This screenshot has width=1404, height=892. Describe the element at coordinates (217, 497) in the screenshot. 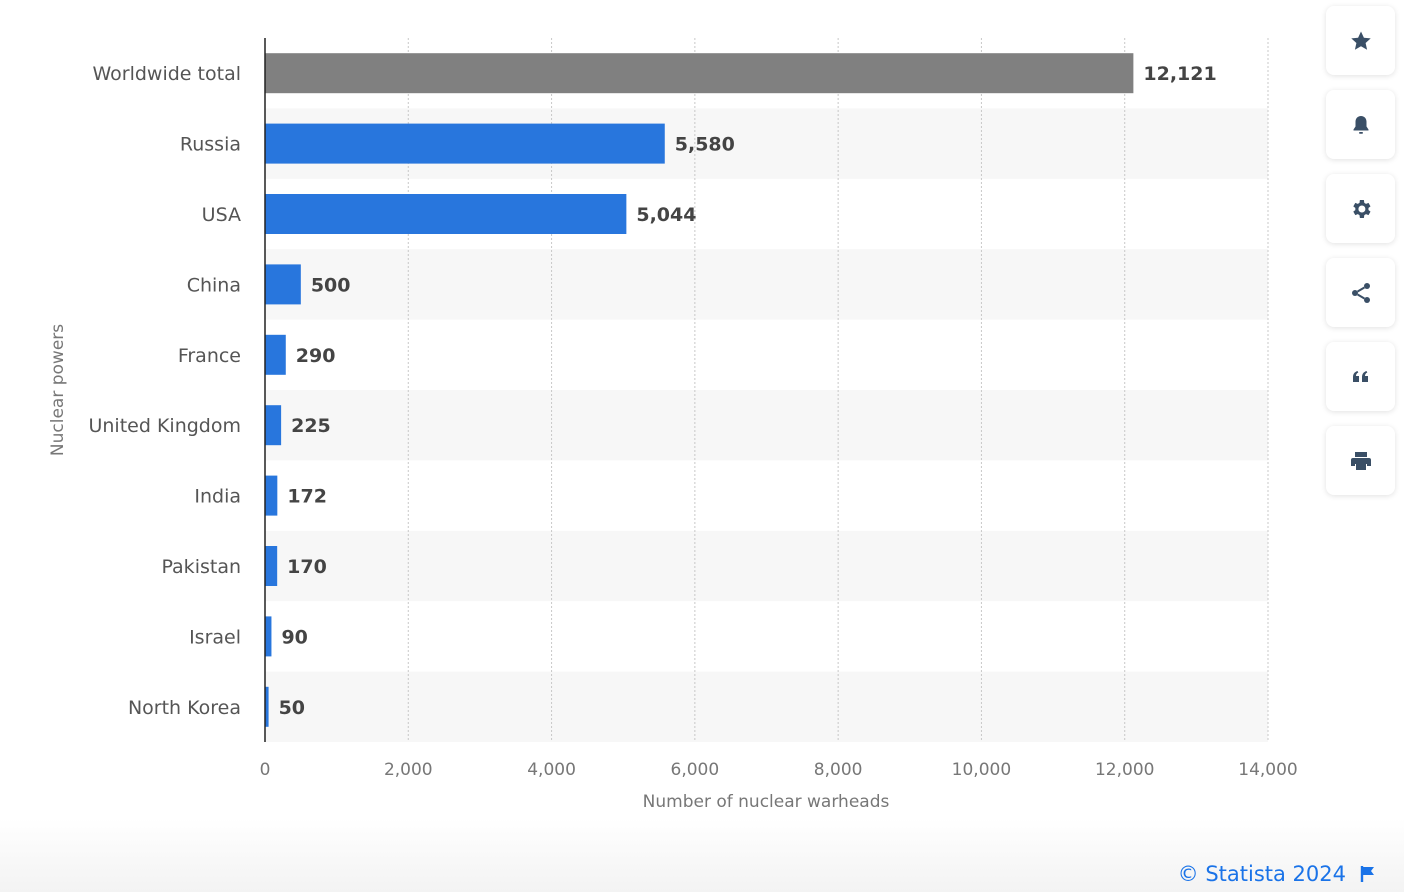

I see `category-label: India` at that location.